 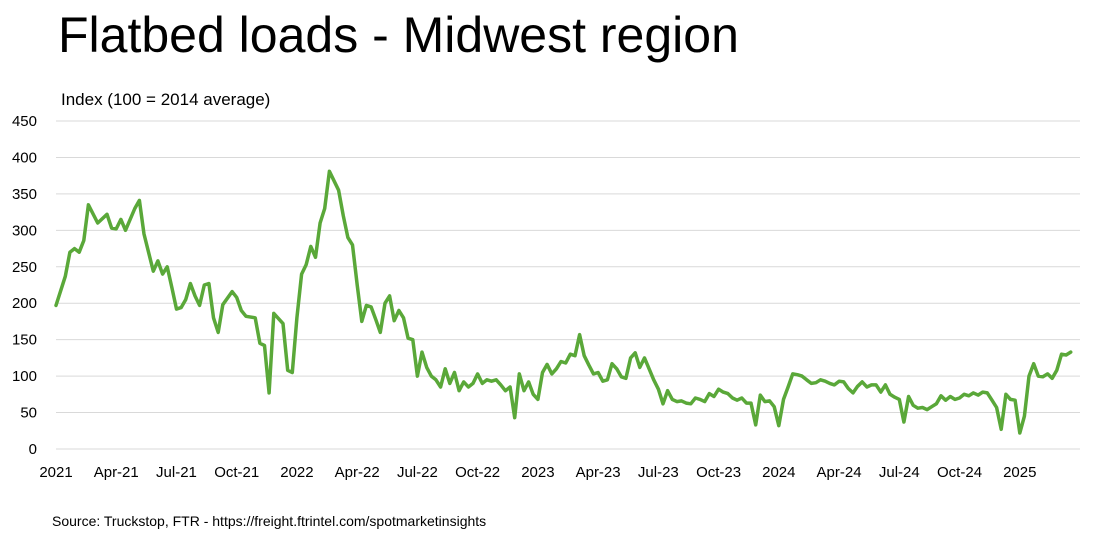 What do you see at coordinates (24, 157) in the screenshot?
I see `y-tick-label: 400` at bounding box center [24, 157].